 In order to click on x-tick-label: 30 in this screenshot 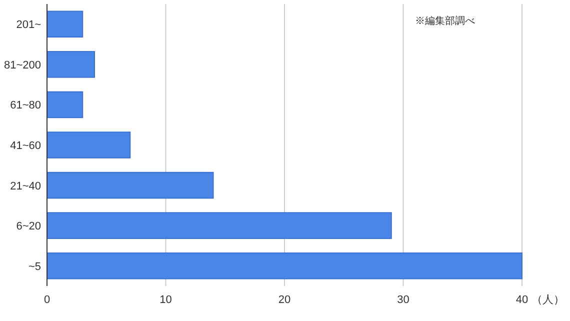, I will do `click(403, 300)`.